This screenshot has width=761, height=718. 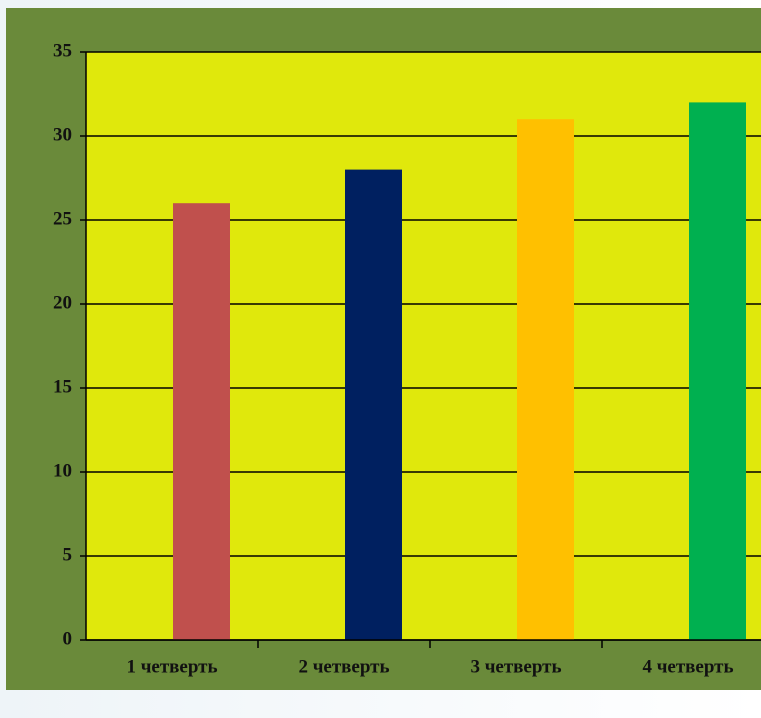 I want to click on y-tick-label: 10, so click(x=62, y=470).